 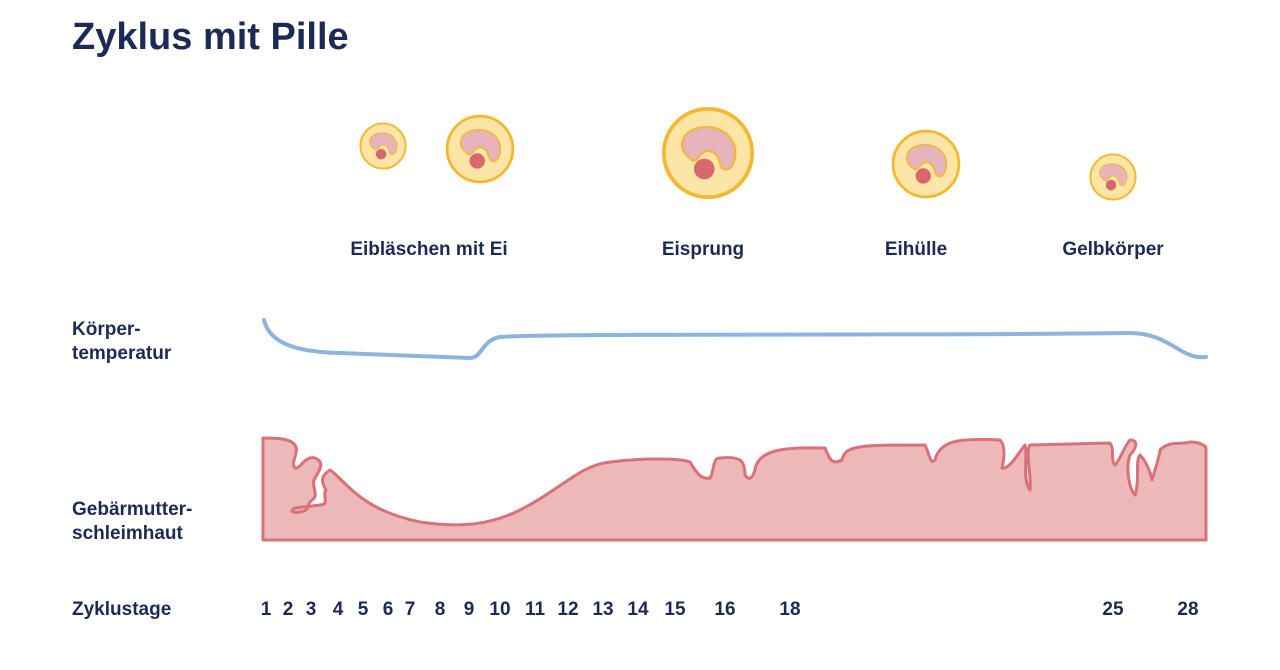 What do you see at coordinates (926, 164) in the screenshot?
I see `egg-shell-icon` at bounding box center [926, 164].